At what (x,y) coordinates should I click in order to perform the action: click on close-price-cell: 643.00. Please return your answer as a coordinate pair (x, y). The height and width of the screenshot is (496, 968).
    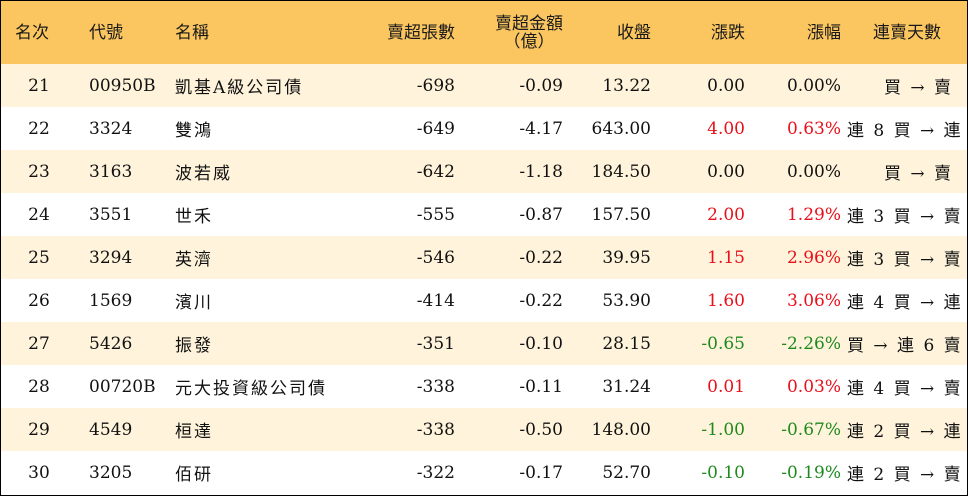
    Looking at the image, I should click on (621, 128).